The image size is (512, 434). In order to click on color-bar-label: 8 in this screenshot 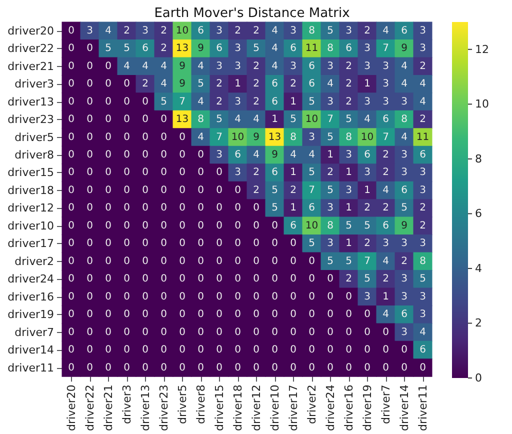, I will do `click(478, 159)`.